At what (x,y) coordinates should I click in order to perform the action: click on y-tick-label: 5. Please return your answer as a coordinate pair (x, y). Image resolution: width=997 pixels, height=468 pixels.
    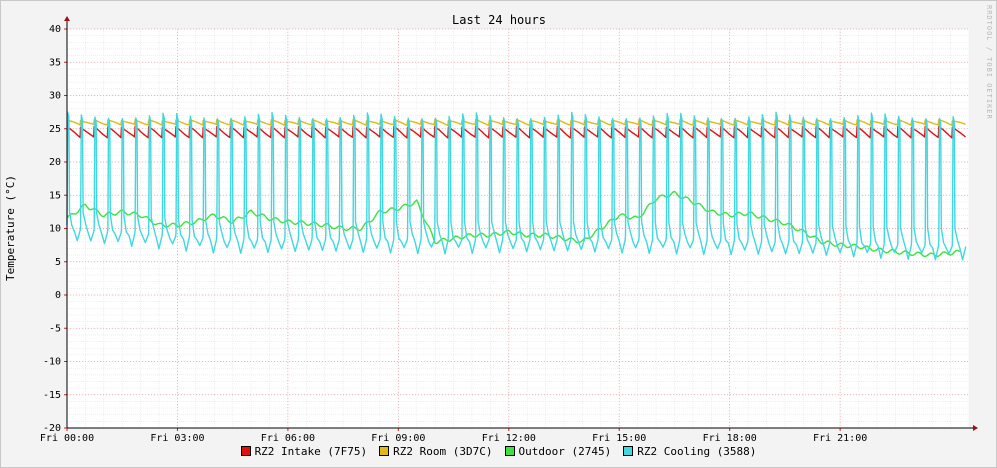
    Looking at the image, I should click on (58, 262).